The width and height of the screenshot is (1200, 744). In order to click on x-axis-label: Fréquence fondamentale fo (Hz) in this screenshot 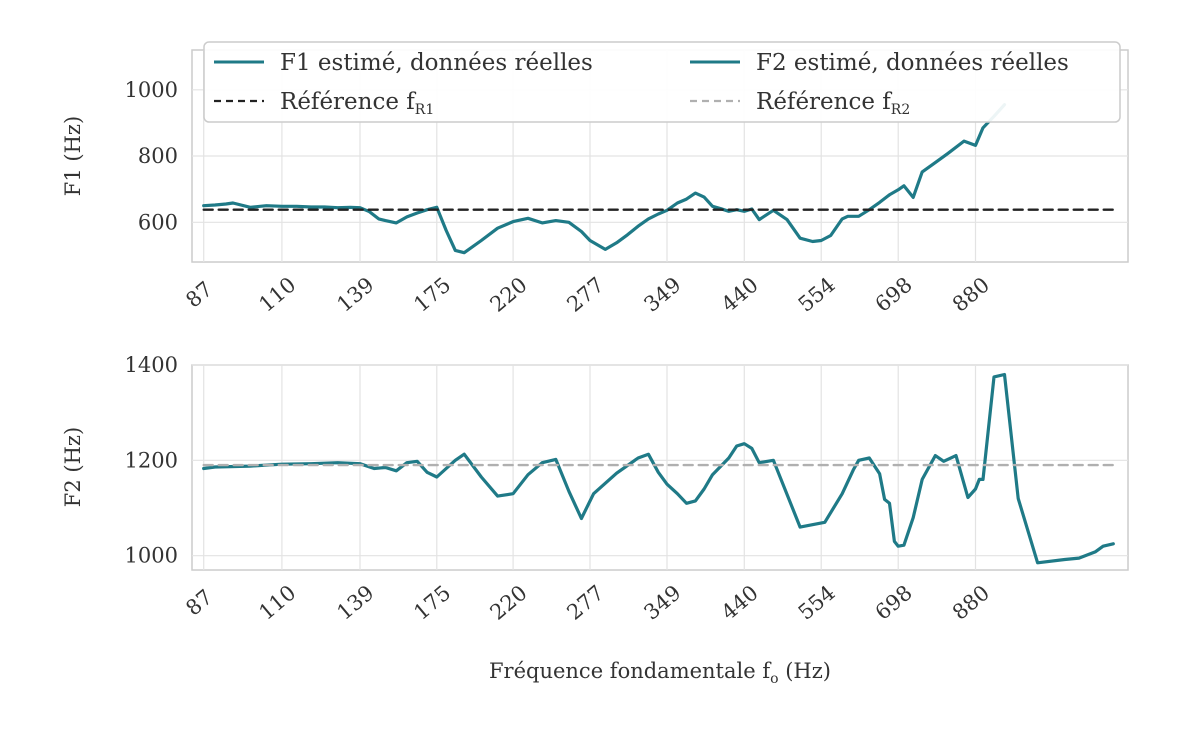, I will do `click(660, 673)`.